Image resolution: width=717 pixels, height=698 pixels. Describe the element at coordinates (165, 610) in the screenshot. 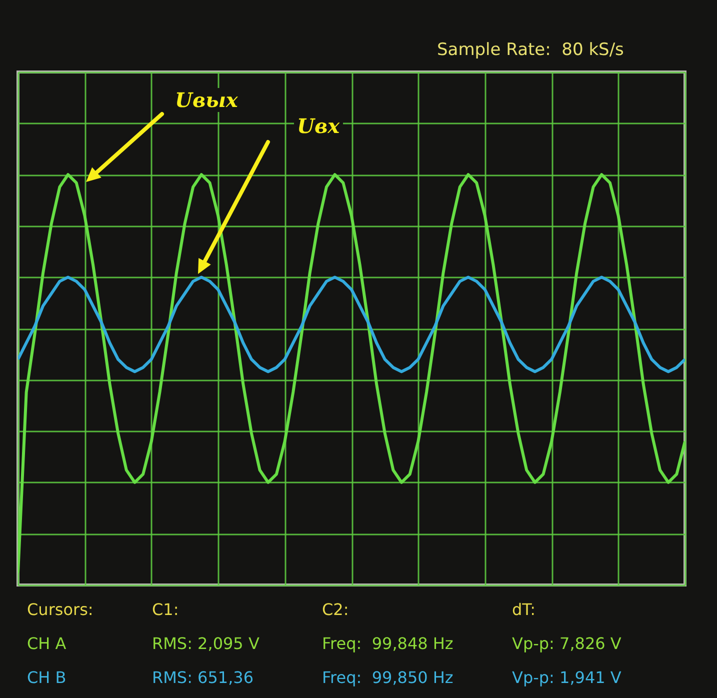

I see `text: C1:` at that location.